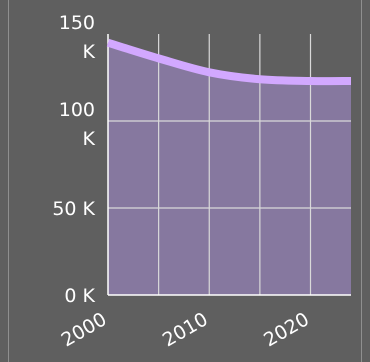 The width and height of the screenshot is (370, 362). Describe the element at coordinates (73, 209) in the screenshot. I see `y-tick-label: 50 K` at that location.